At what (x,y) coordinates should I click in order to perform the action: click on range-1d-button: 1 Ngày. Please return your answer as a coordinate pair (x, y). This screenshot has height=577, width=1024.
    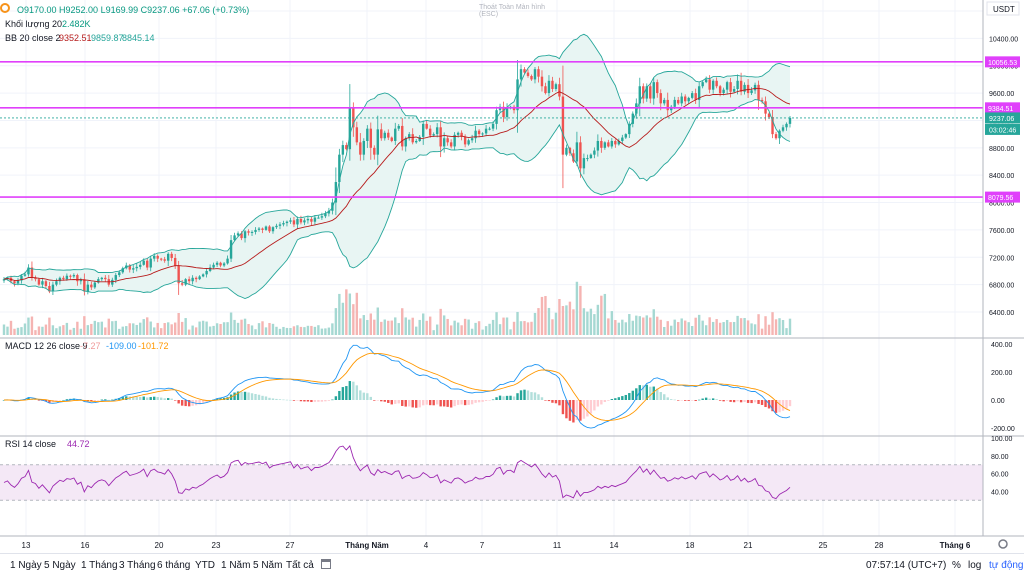
    Looking at the image, I should click on (26, 565).